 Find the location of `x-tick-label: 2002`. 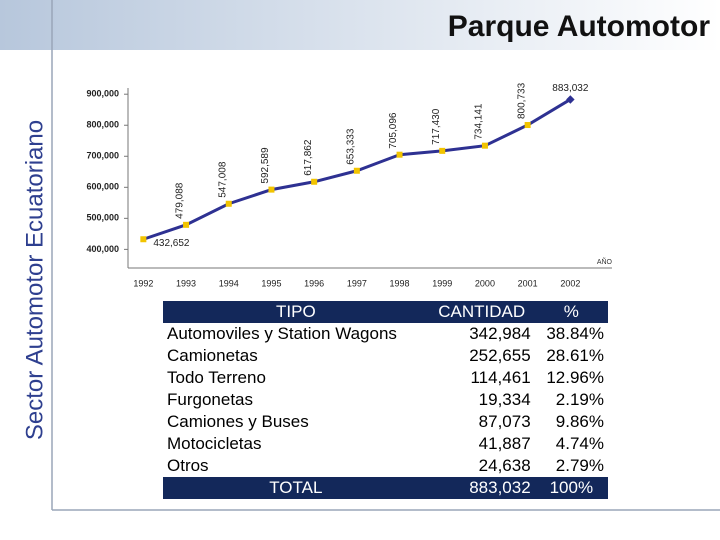

x-tick-label: 2002 is located at coordinates (570, 283).